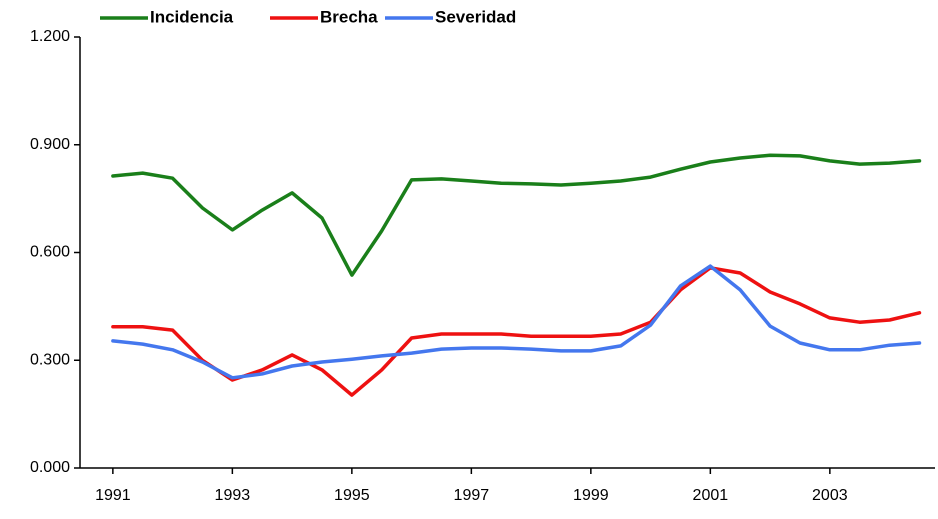  Describe the element at coordinates (50, 36) in the screenshot. I see `y-tick-label: 1.200` at that location.